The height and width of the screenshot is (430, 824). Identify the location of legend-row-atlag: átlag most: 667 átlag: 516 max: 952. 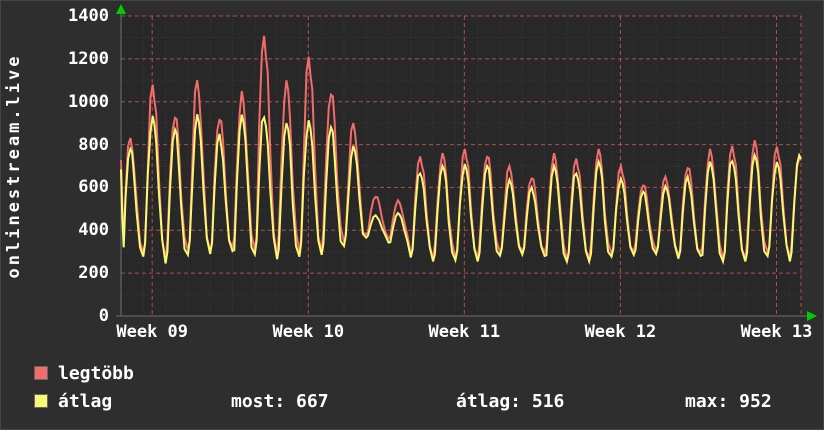
(412, 402).